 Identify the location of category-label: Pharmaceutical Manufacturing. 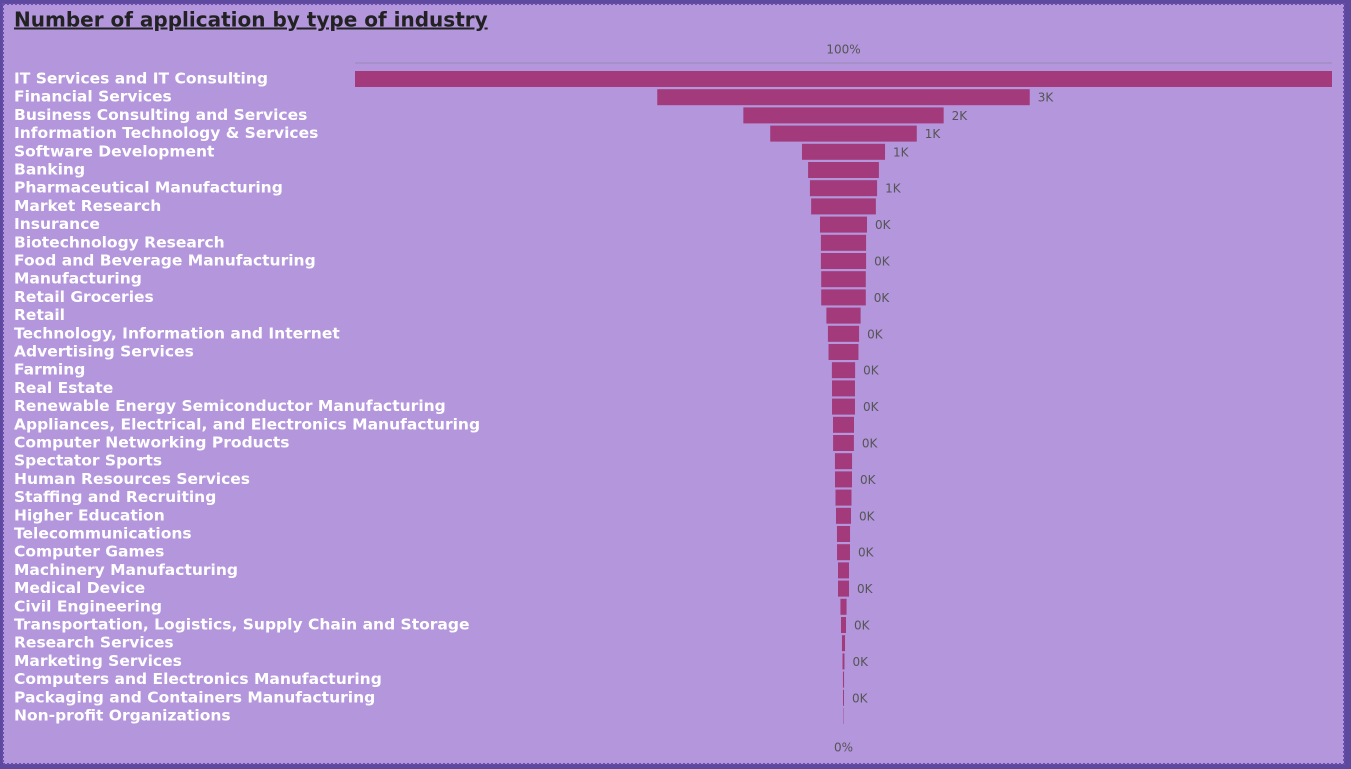
(148, 188).